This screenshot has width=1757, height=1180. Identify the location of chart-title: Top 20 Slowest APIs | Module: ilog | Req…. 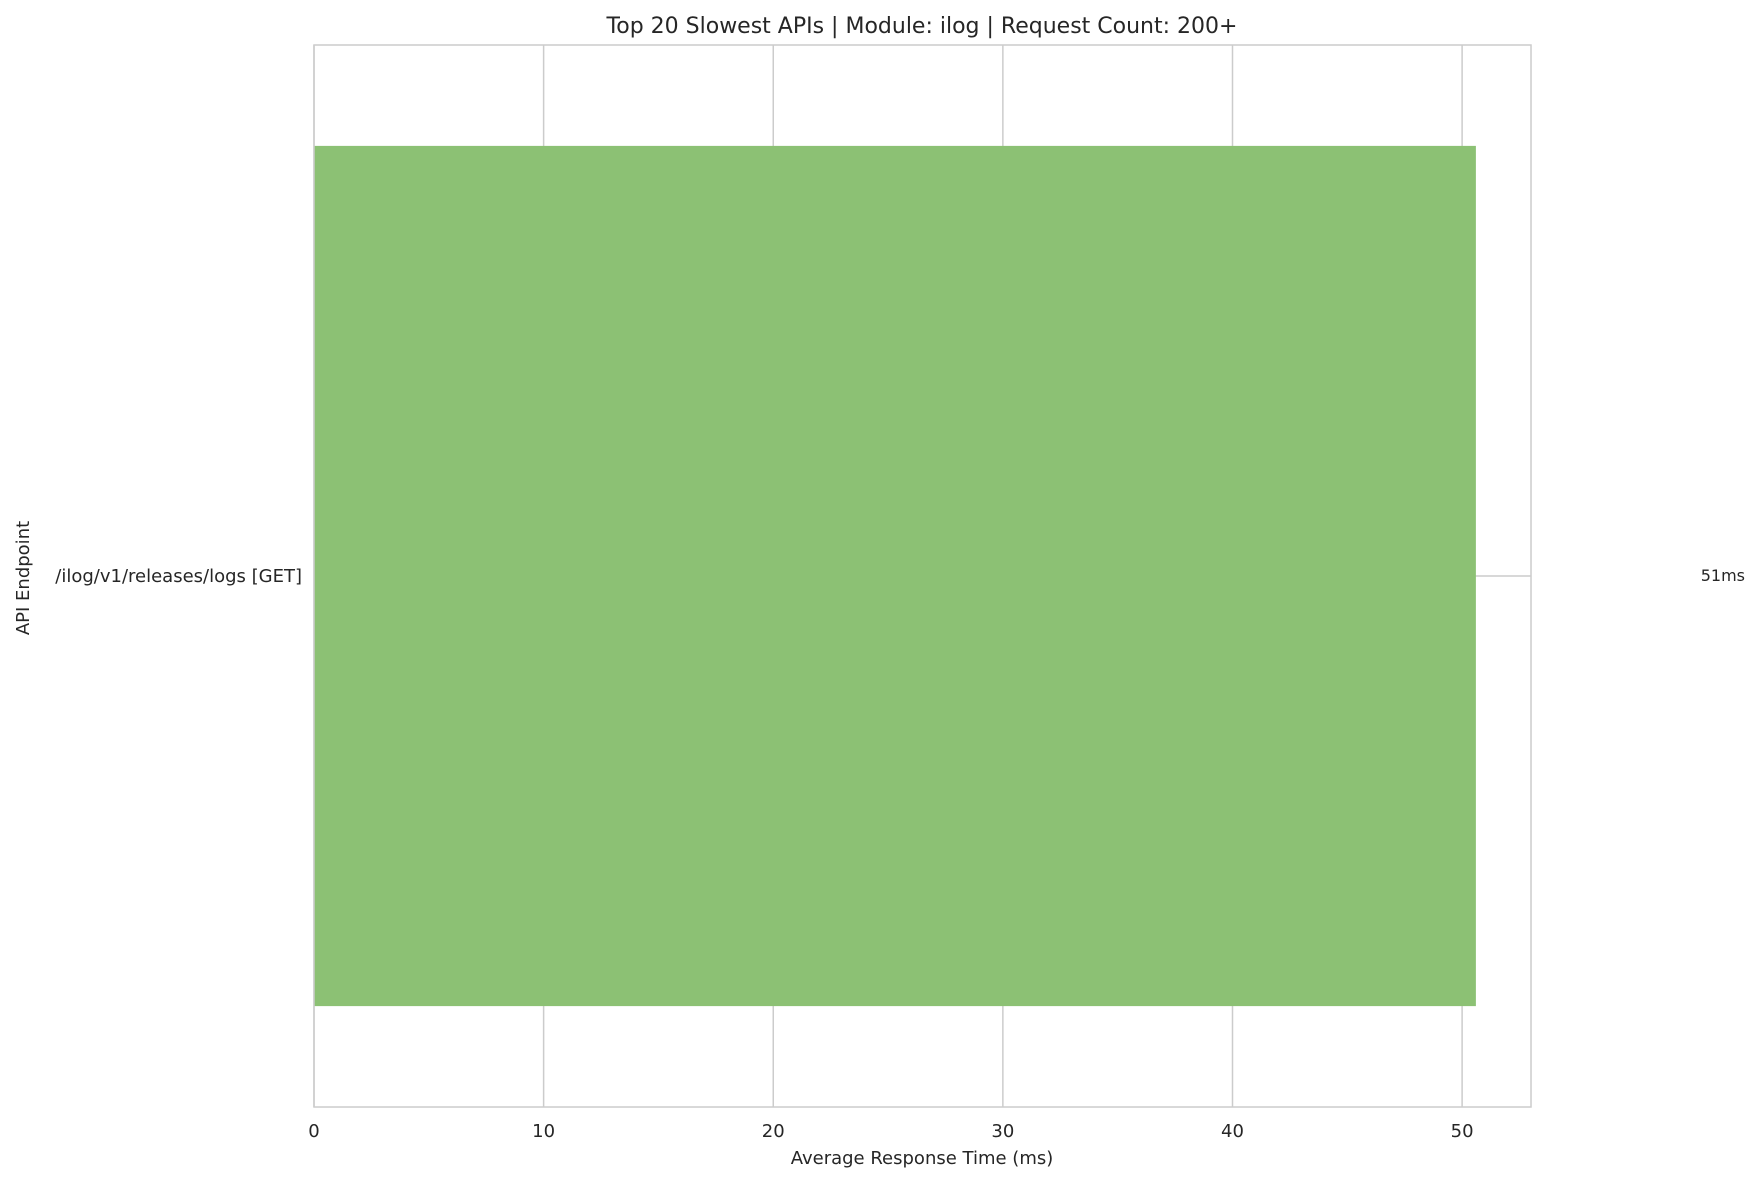
(922, 26).